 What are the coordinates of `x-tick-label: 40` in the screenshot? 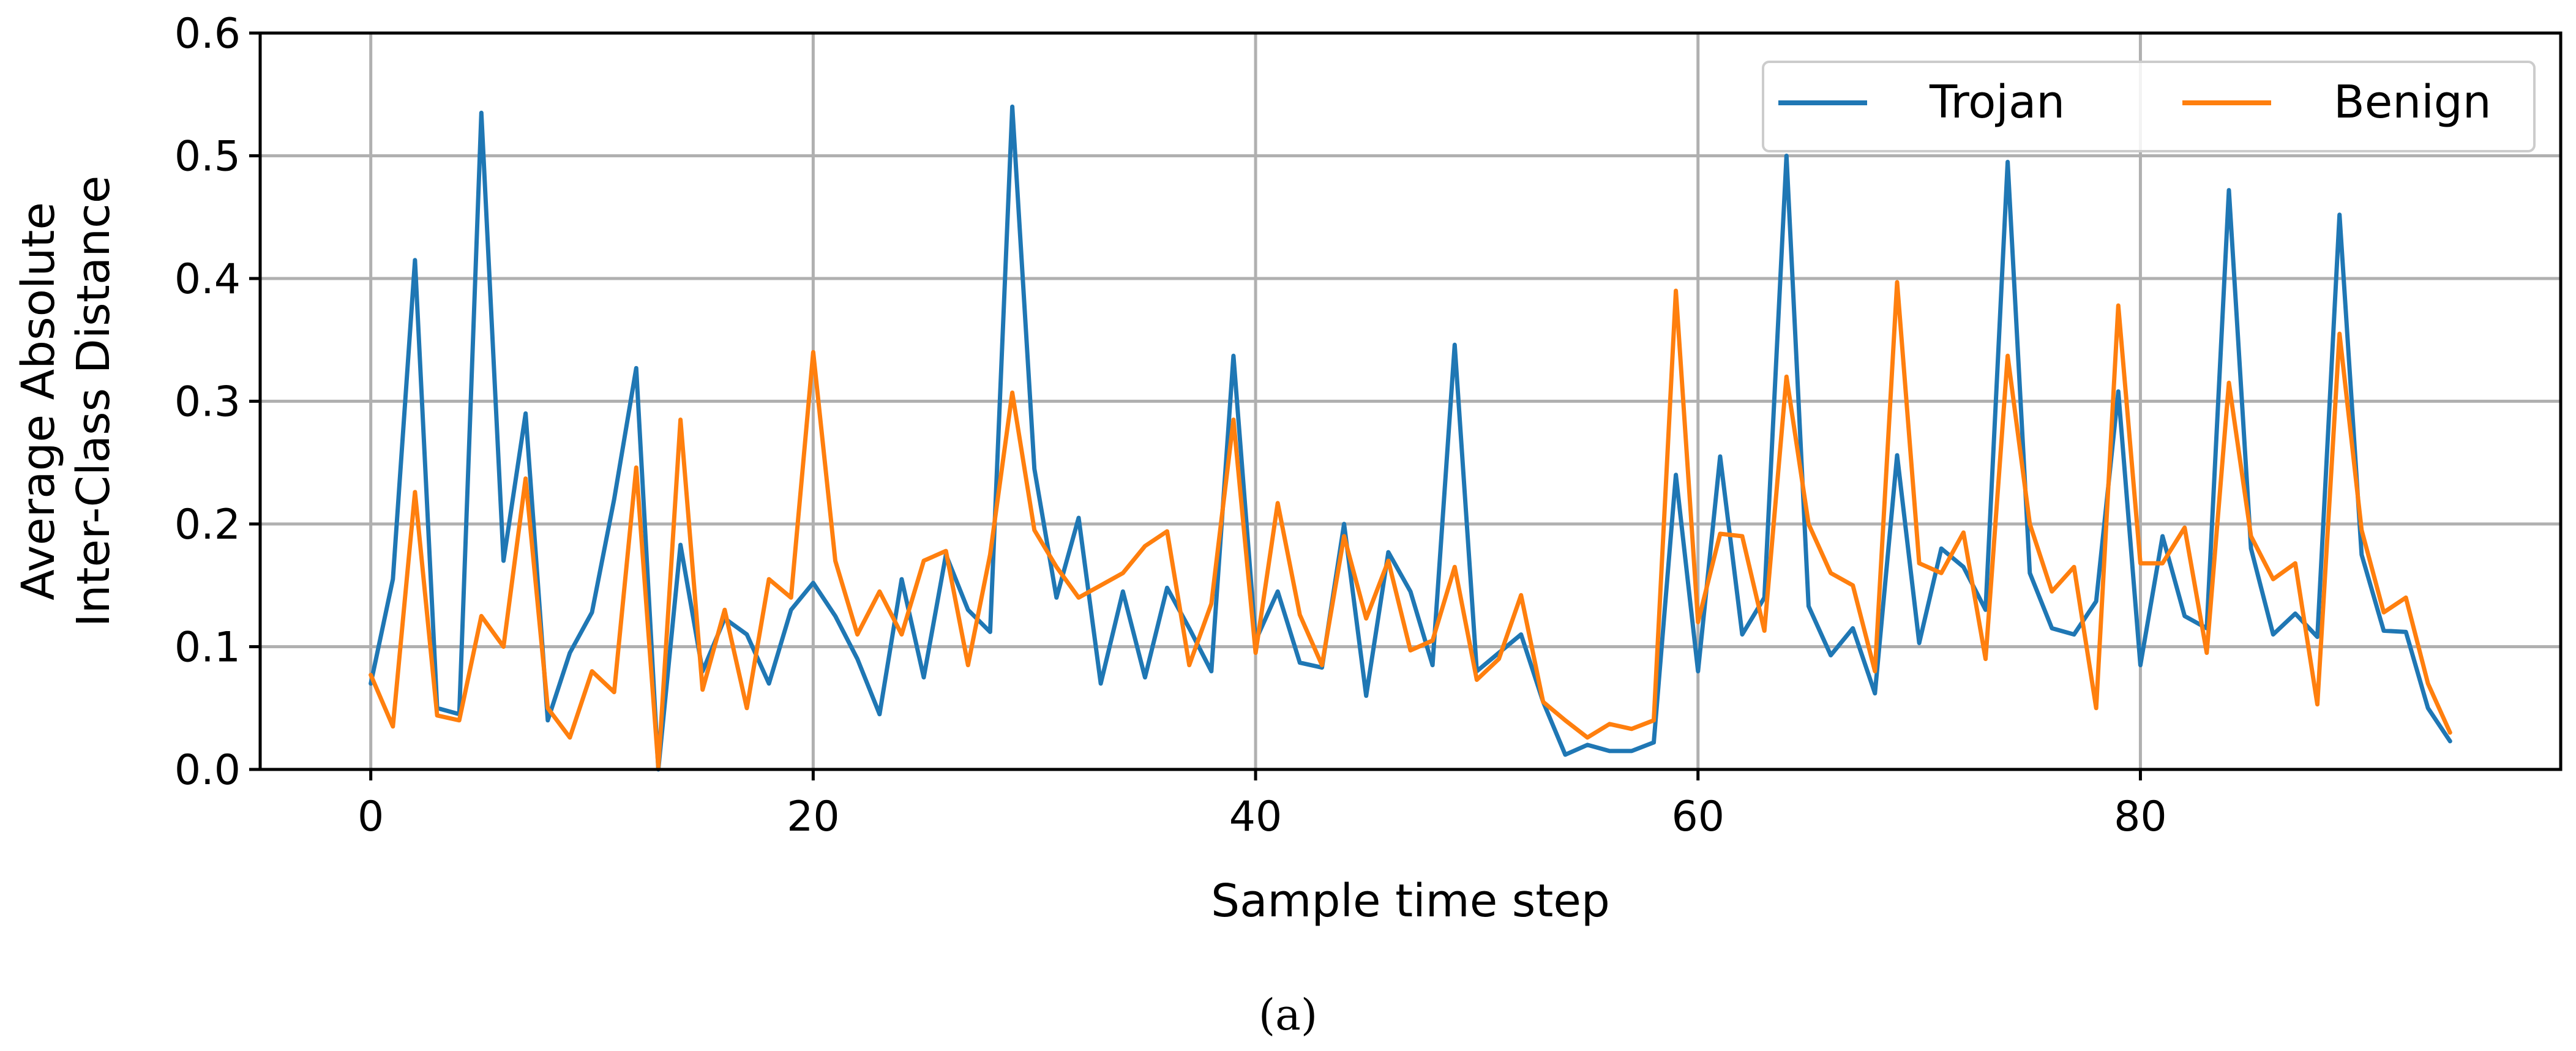 It's located at (1255, 817).